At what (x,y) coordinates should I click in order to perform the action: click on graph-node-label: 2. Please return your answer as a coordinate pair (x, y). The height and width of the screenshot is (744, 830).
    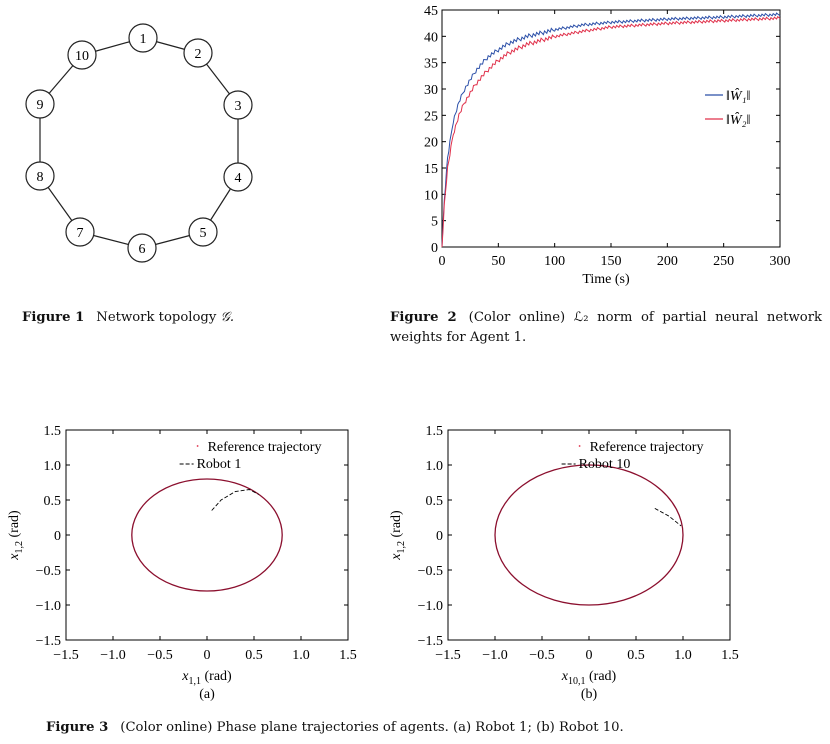
    Looking at the image, I should click on (198, 54).